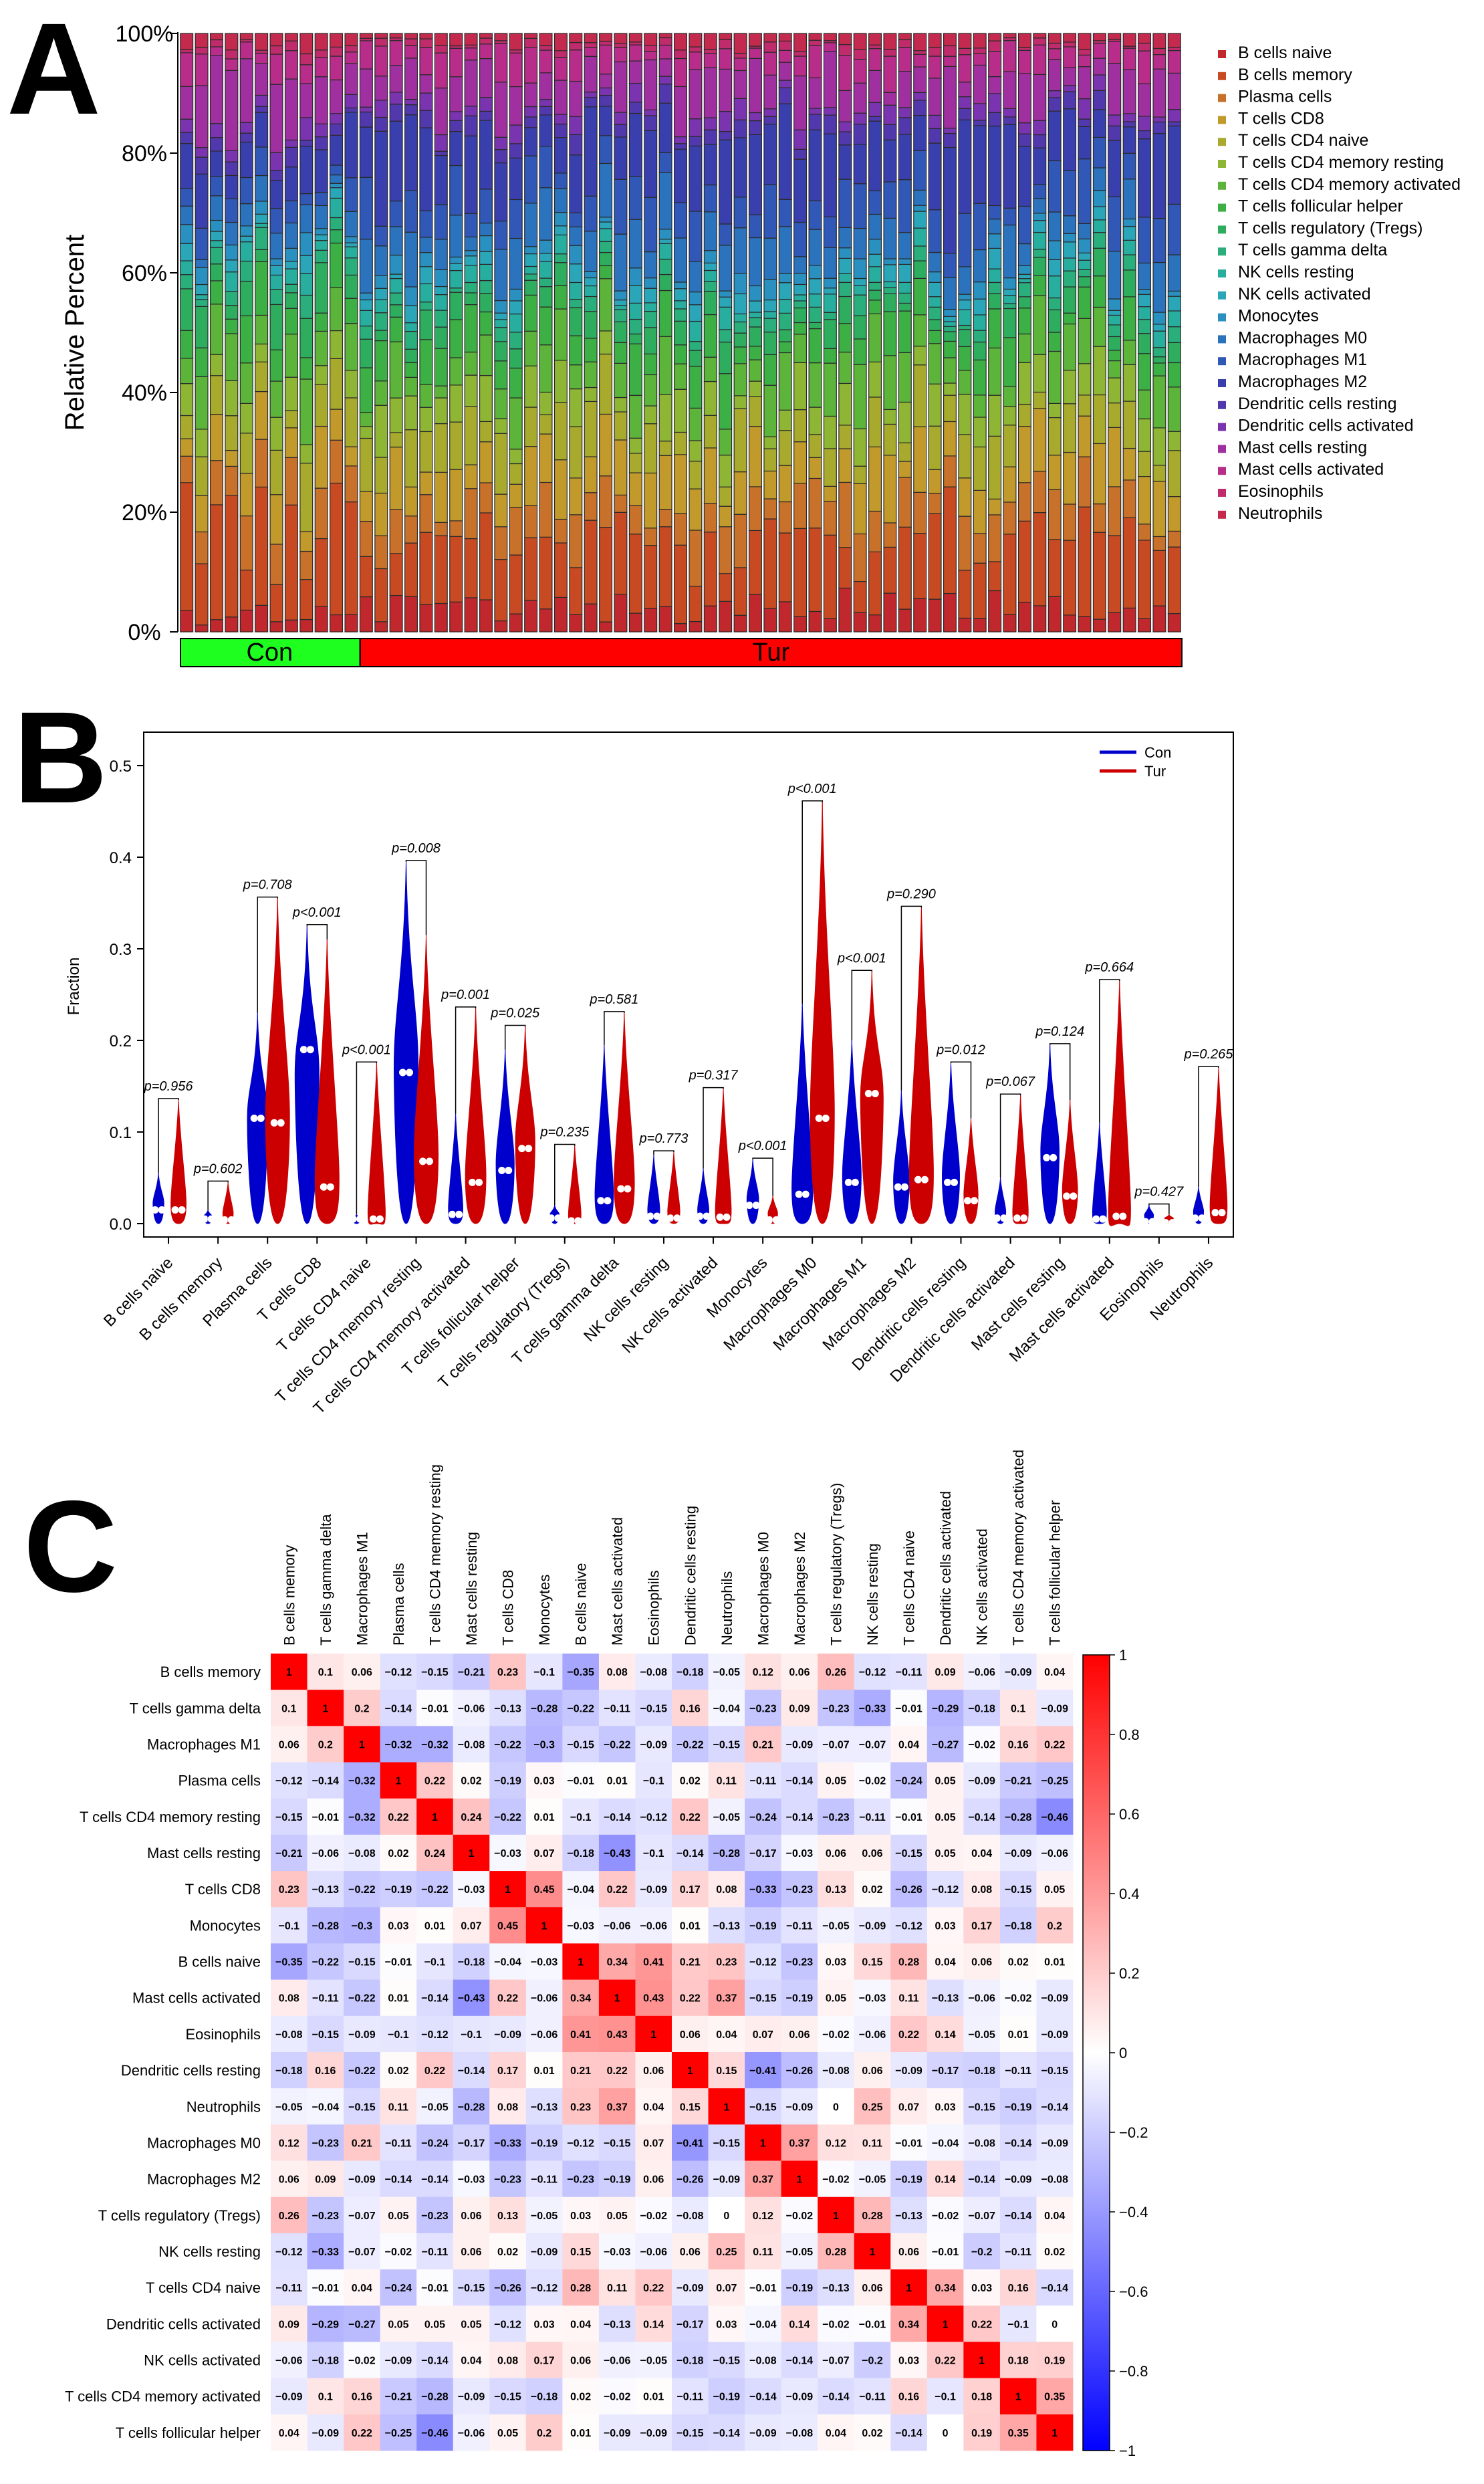  I want to click on heatmap-value-label: 0.08, so click(507, 2361).